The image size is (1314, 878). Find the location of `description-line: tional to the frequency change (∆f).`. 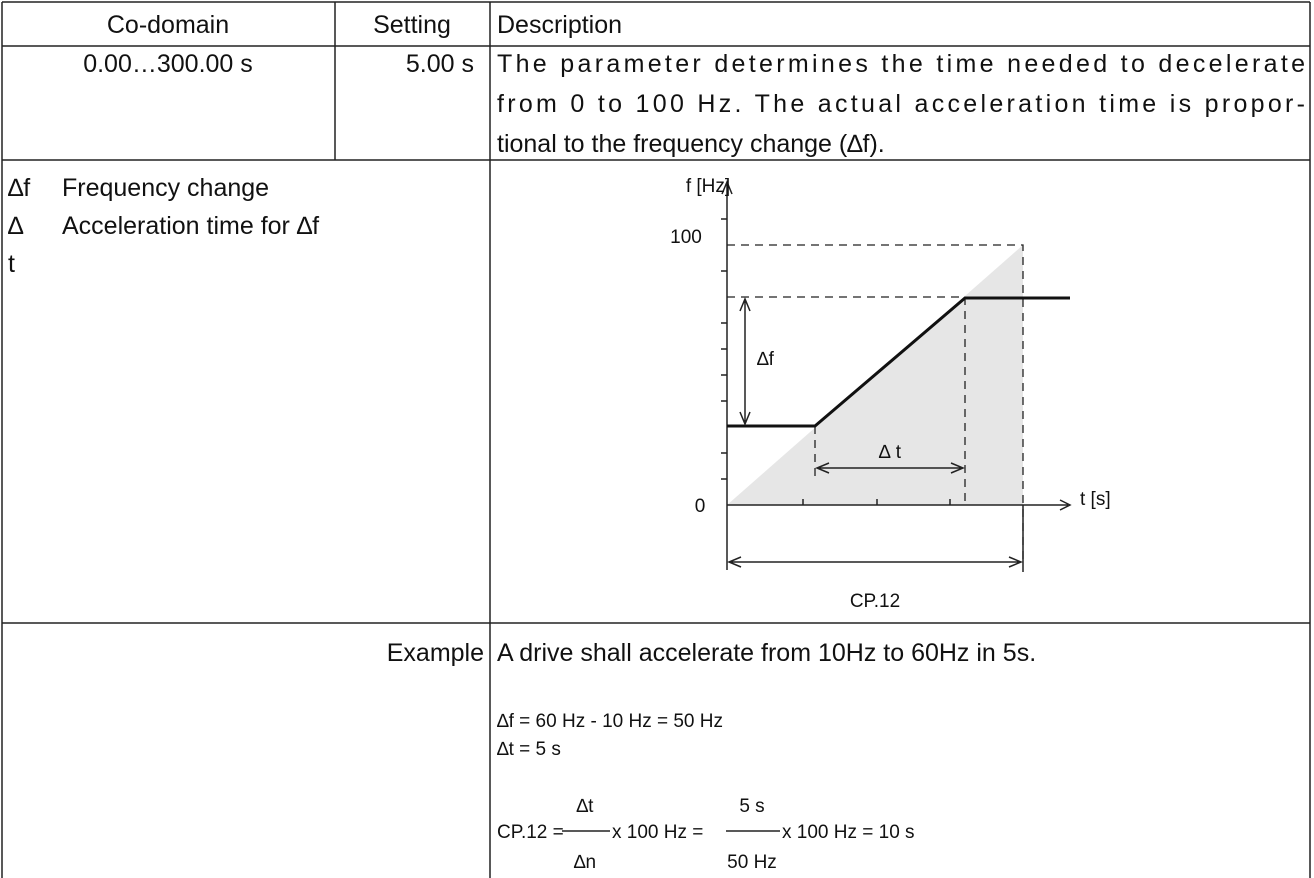

description-line: tional to the frequency change (∆f). is located at coordinates (691, 144).